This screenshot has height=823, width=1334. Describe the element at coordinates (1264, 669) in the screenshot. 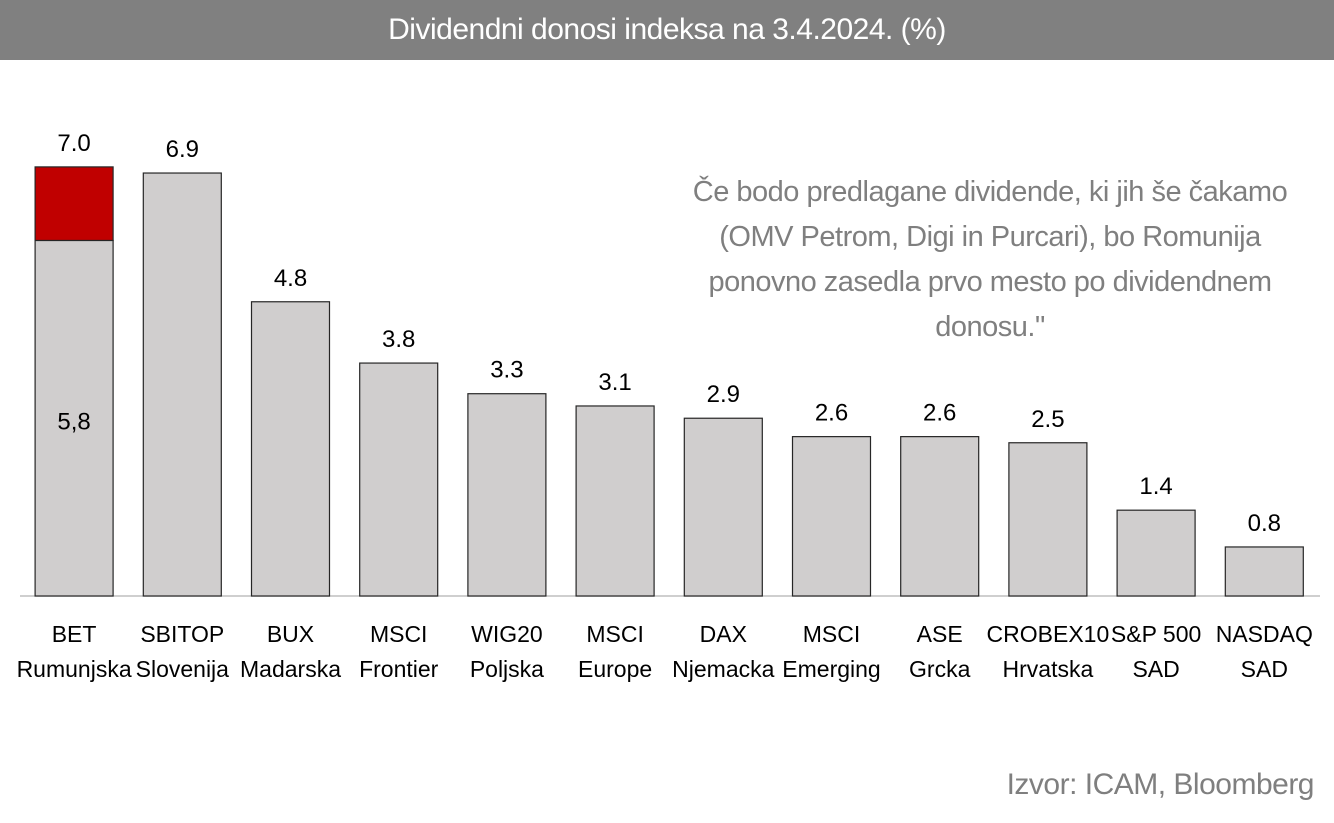

I see `tick-label-11-line2: SAD` at that location.